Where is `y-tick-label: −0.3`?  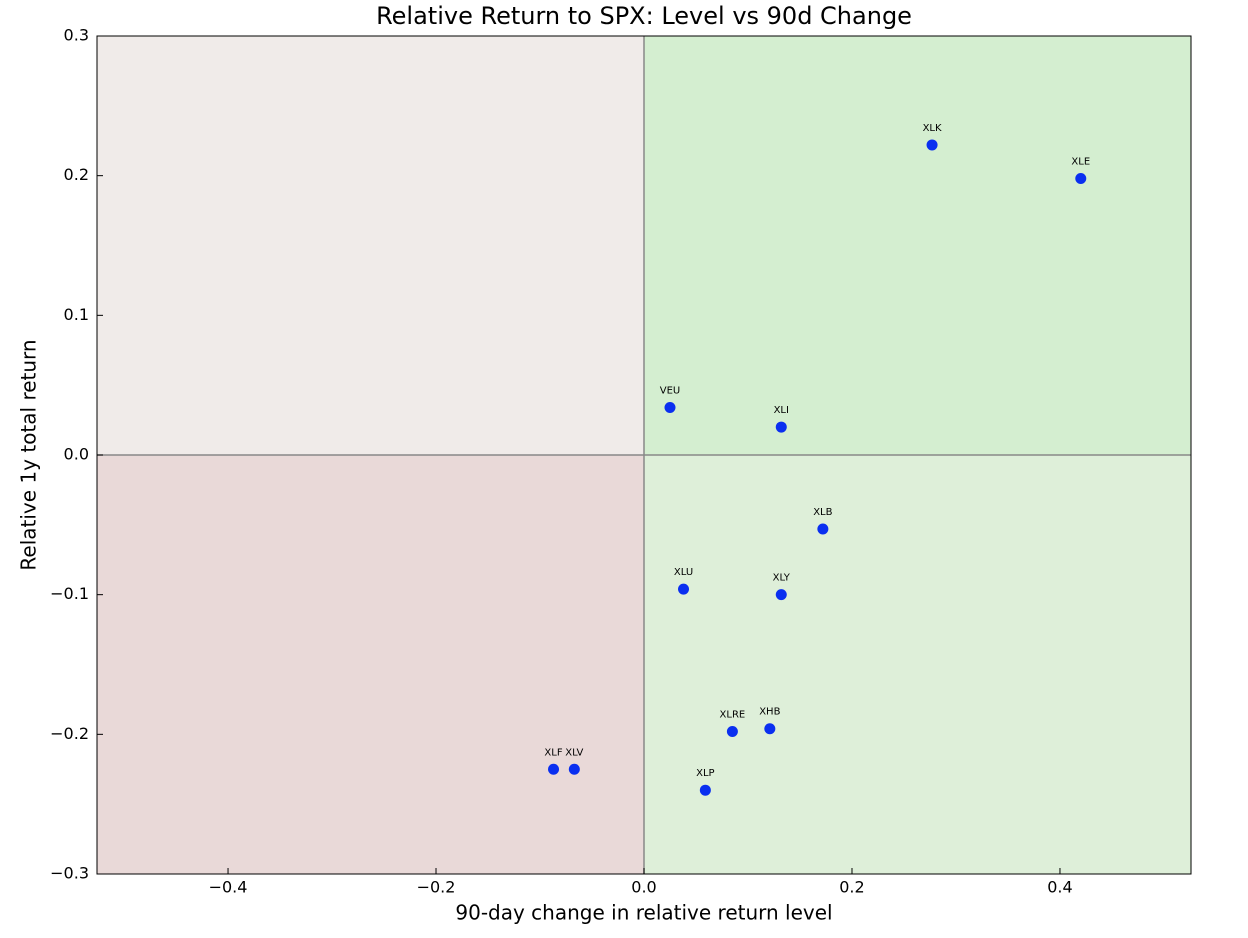 y-tick-label: −0.3 is located at coordinates (69, 873).